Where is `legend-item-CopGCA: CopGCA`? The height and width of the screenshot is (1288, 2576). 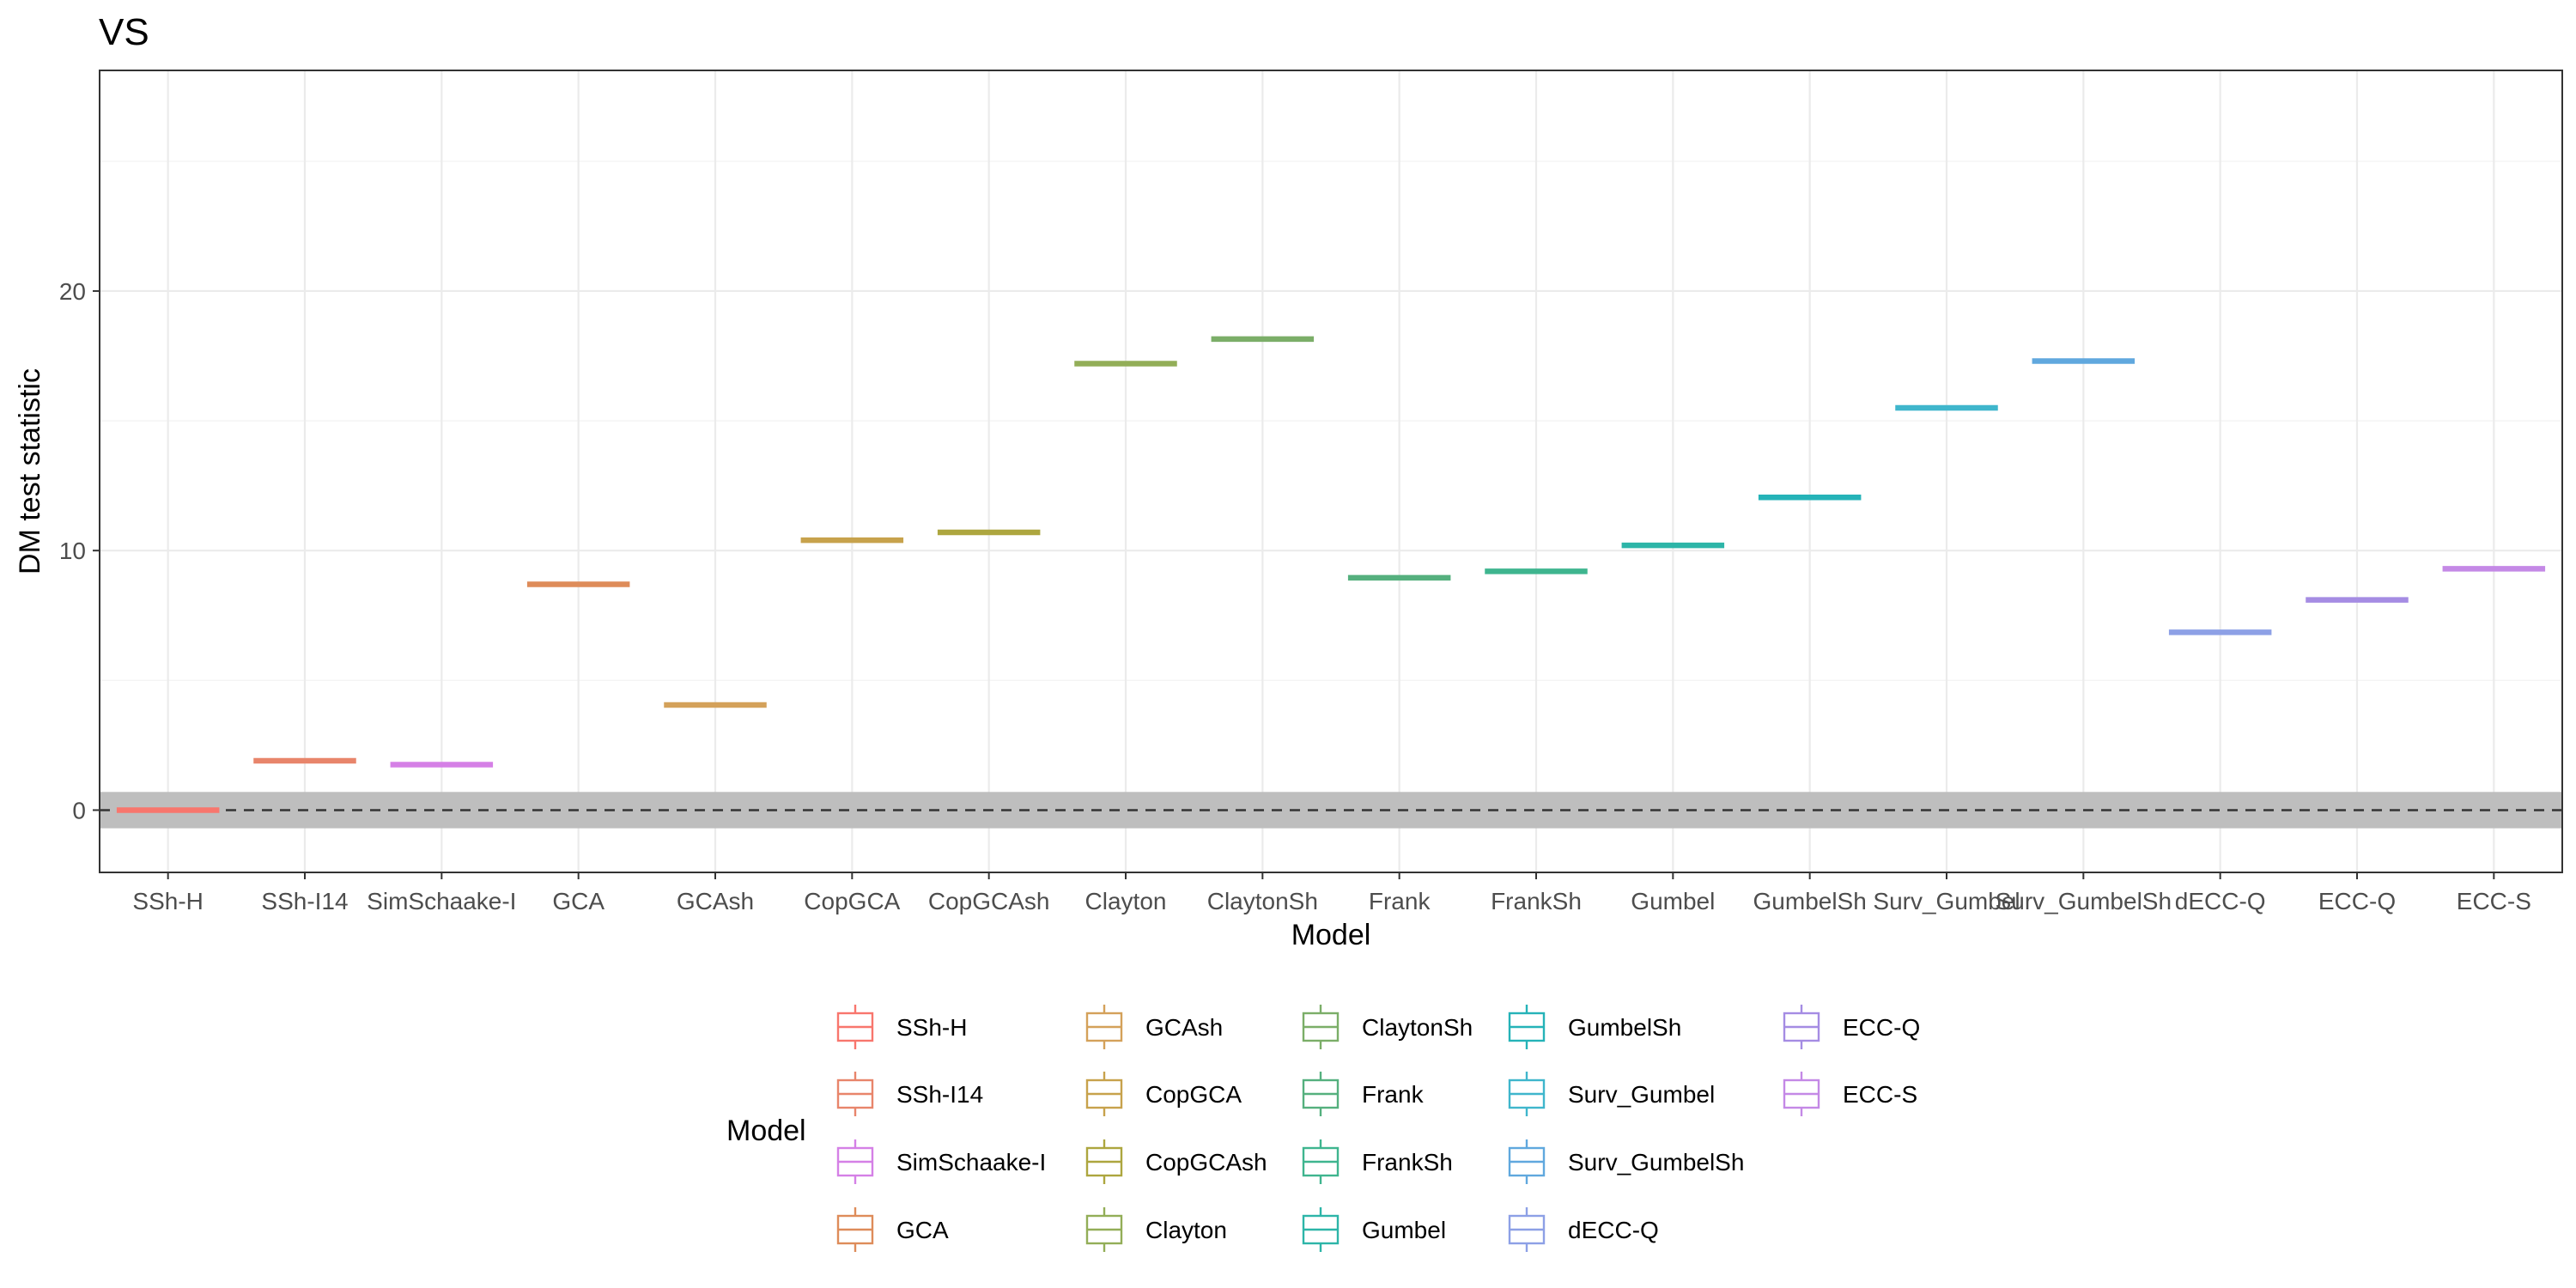 legend-item-CopGCA: CopGCA is located at coordinates (1163, 1094).